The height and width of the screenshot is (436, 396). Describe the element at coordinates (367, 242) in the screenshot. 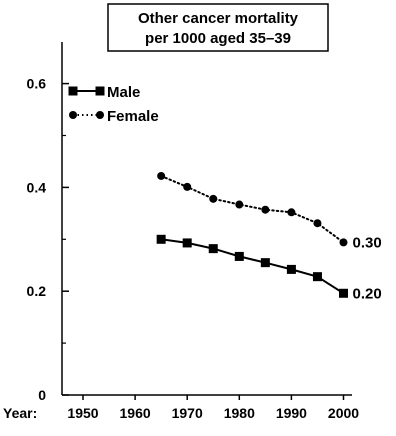

I see `end-label-female: 0.30` at that location.